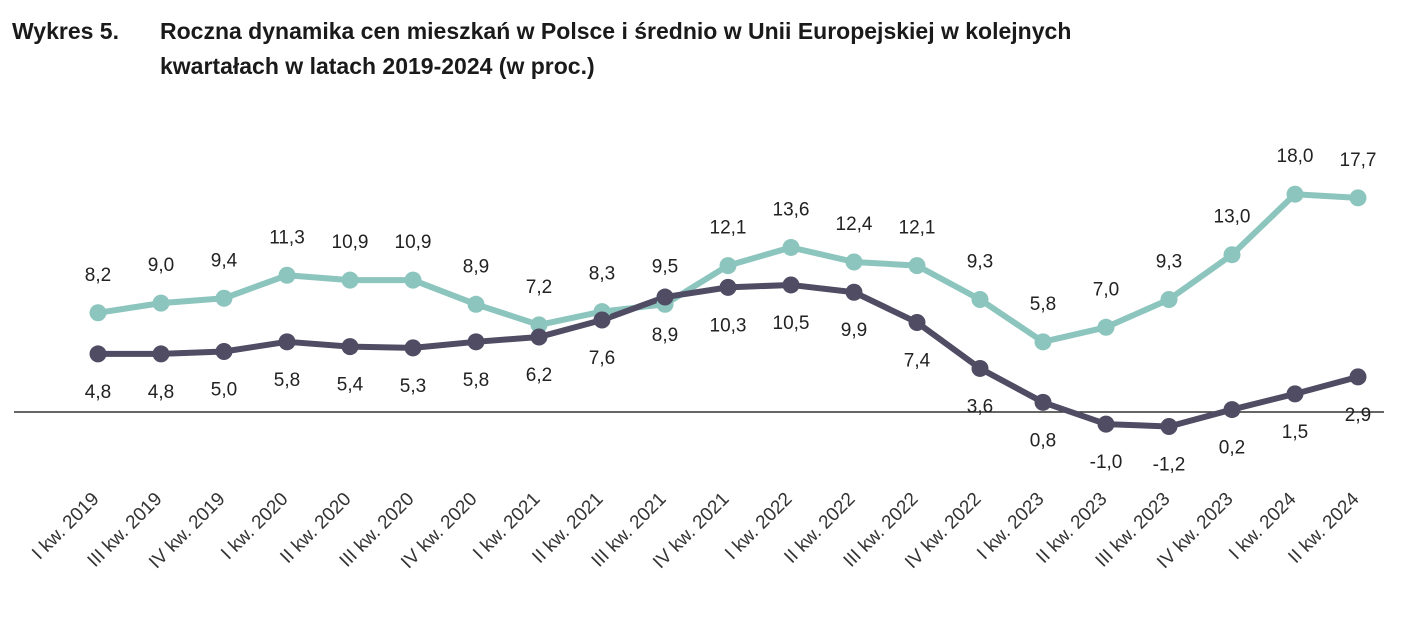 The width and height of the screenshot is (1412, 632). Describe the element at coordinates (791, 323) in the screenshot. I see `series-2-data-label: 10,5` at that location.